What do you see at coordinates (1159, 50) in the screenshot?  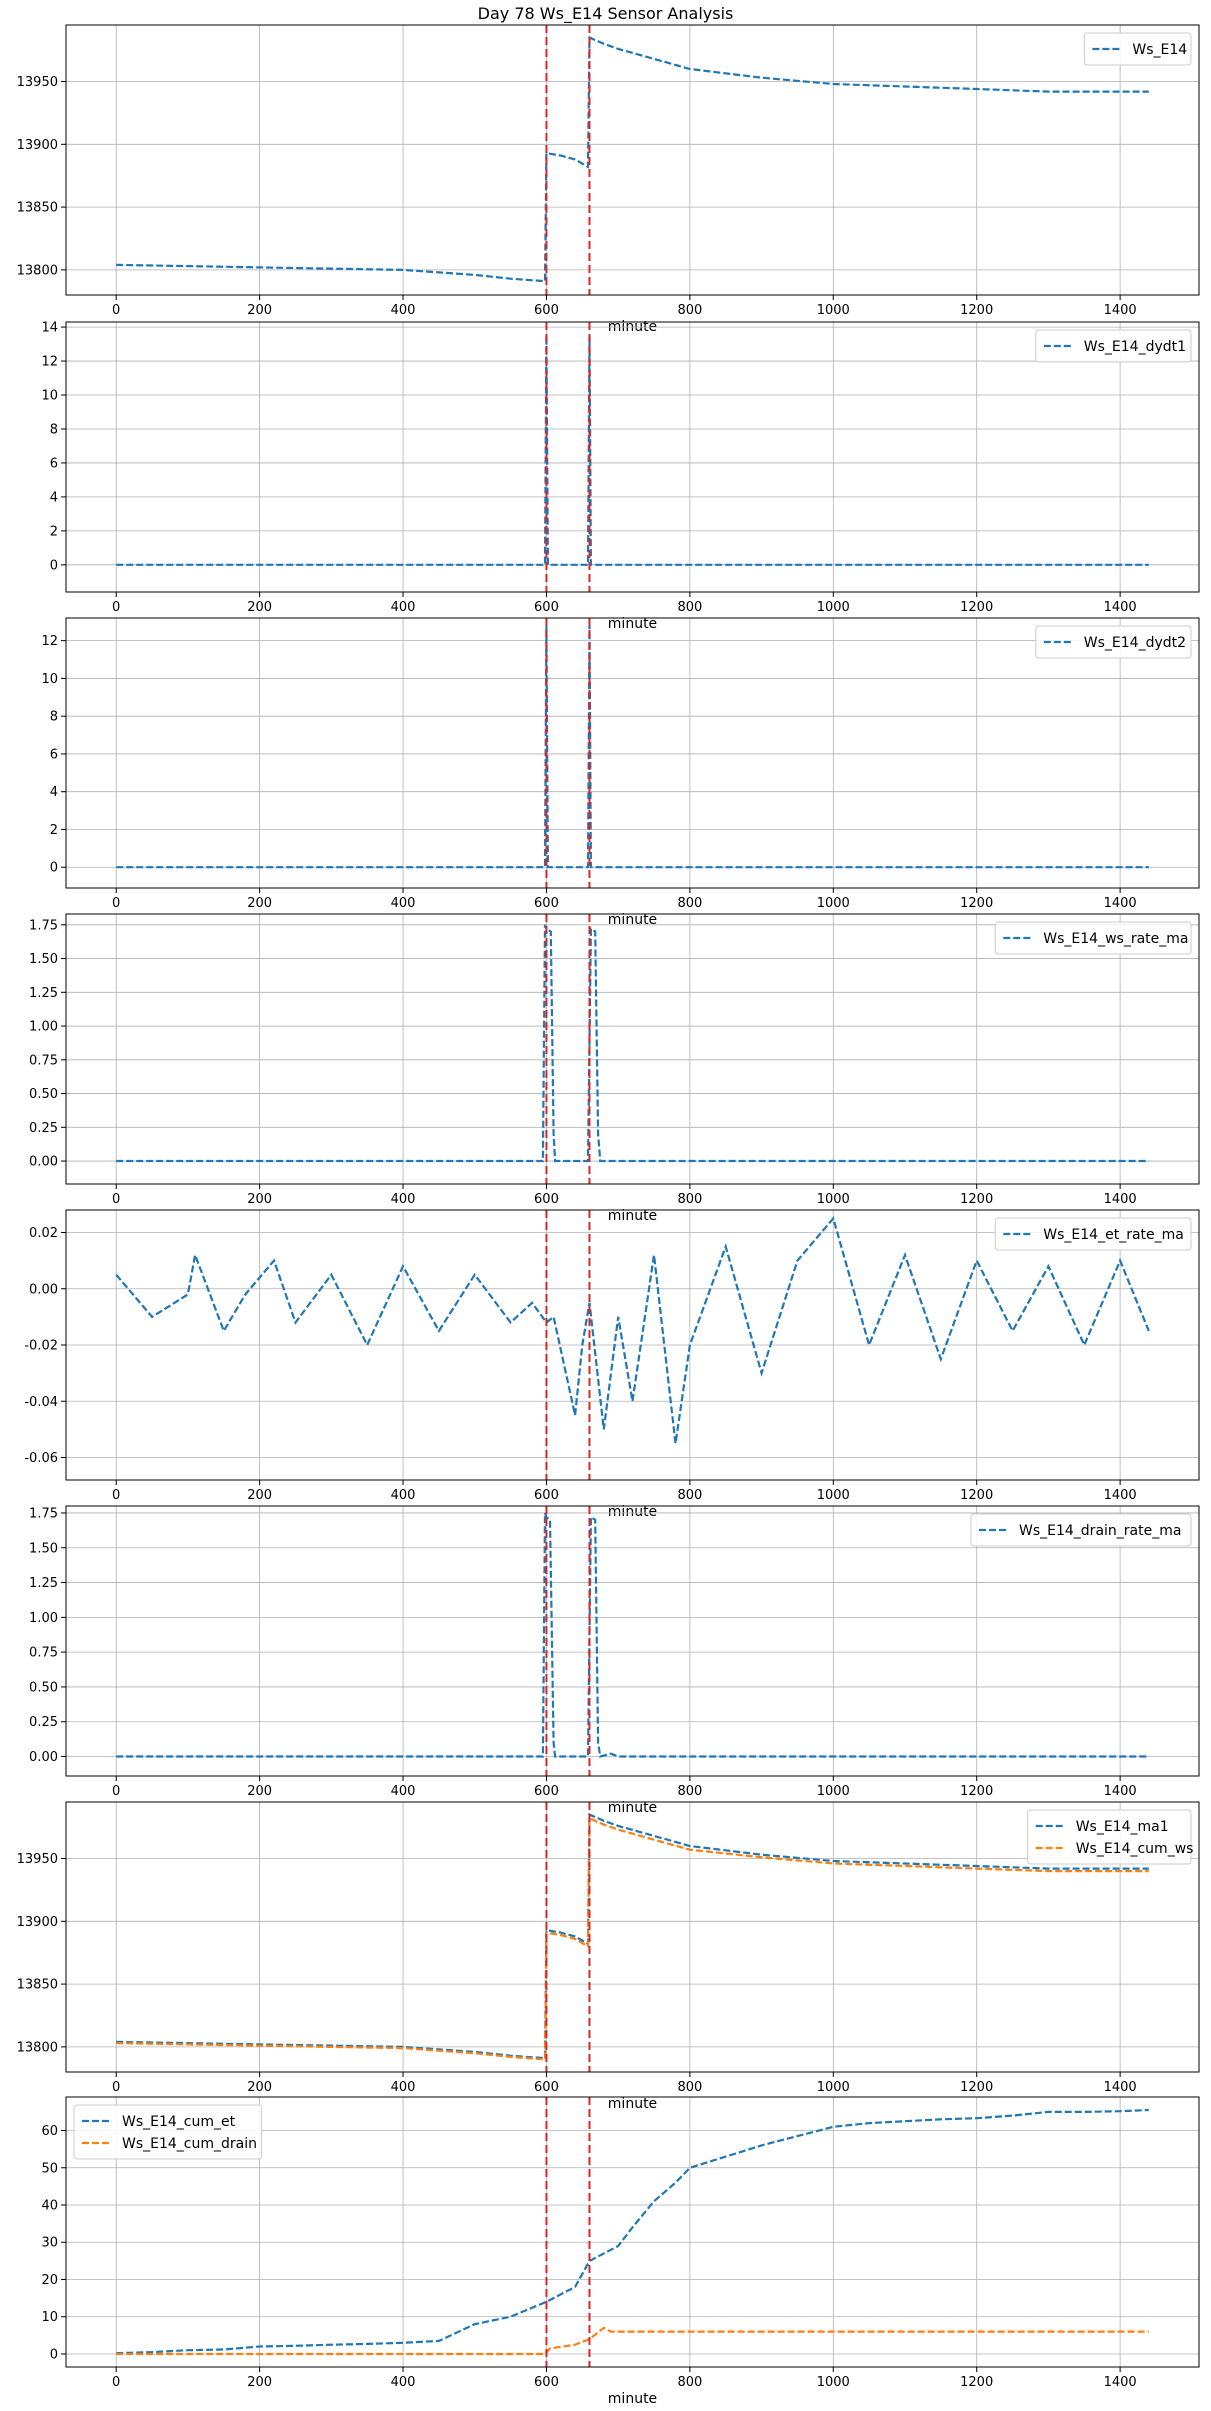 I see `legend-entry-label: Ws_E14` at bounding box center [1159, 50].